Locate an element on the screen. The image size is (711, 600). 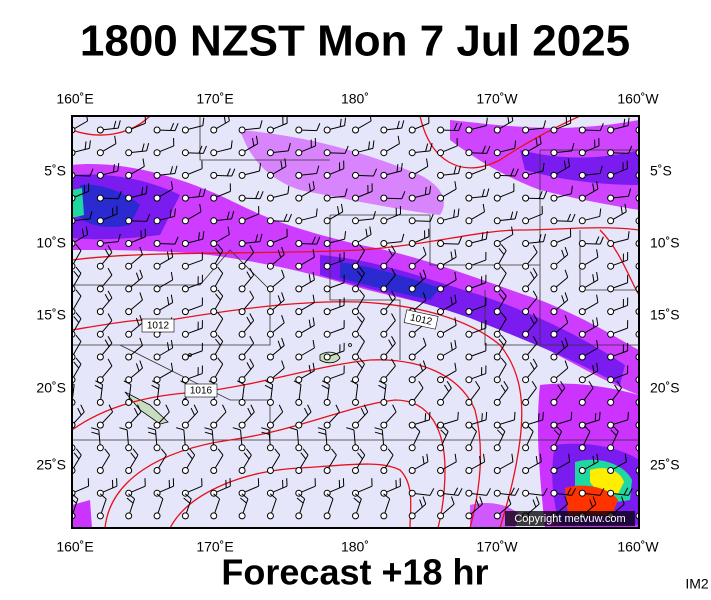
lat-label: 5˚S is located at coordinates (661, 171).